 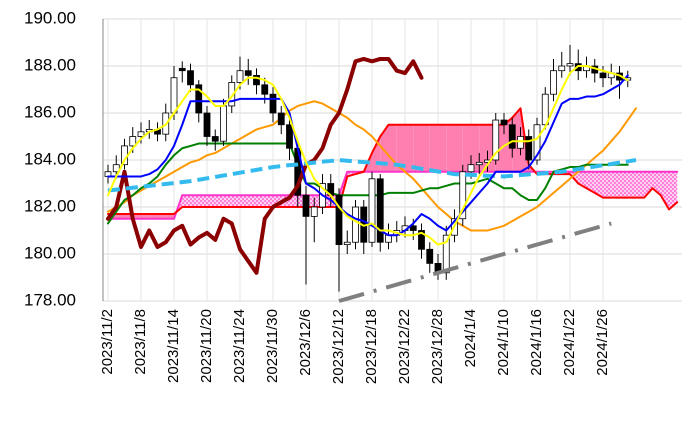 What do you see at coordinates (50, 252) in the screenshot?
I see `y-tick-label: 180.00` at bounding box center [50, 252].